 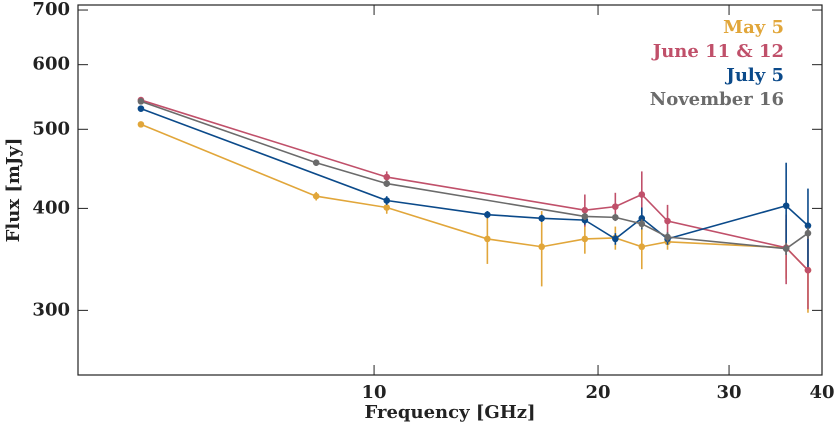 I want to click on legend-entry: November 16, so click(x=717, y=99).